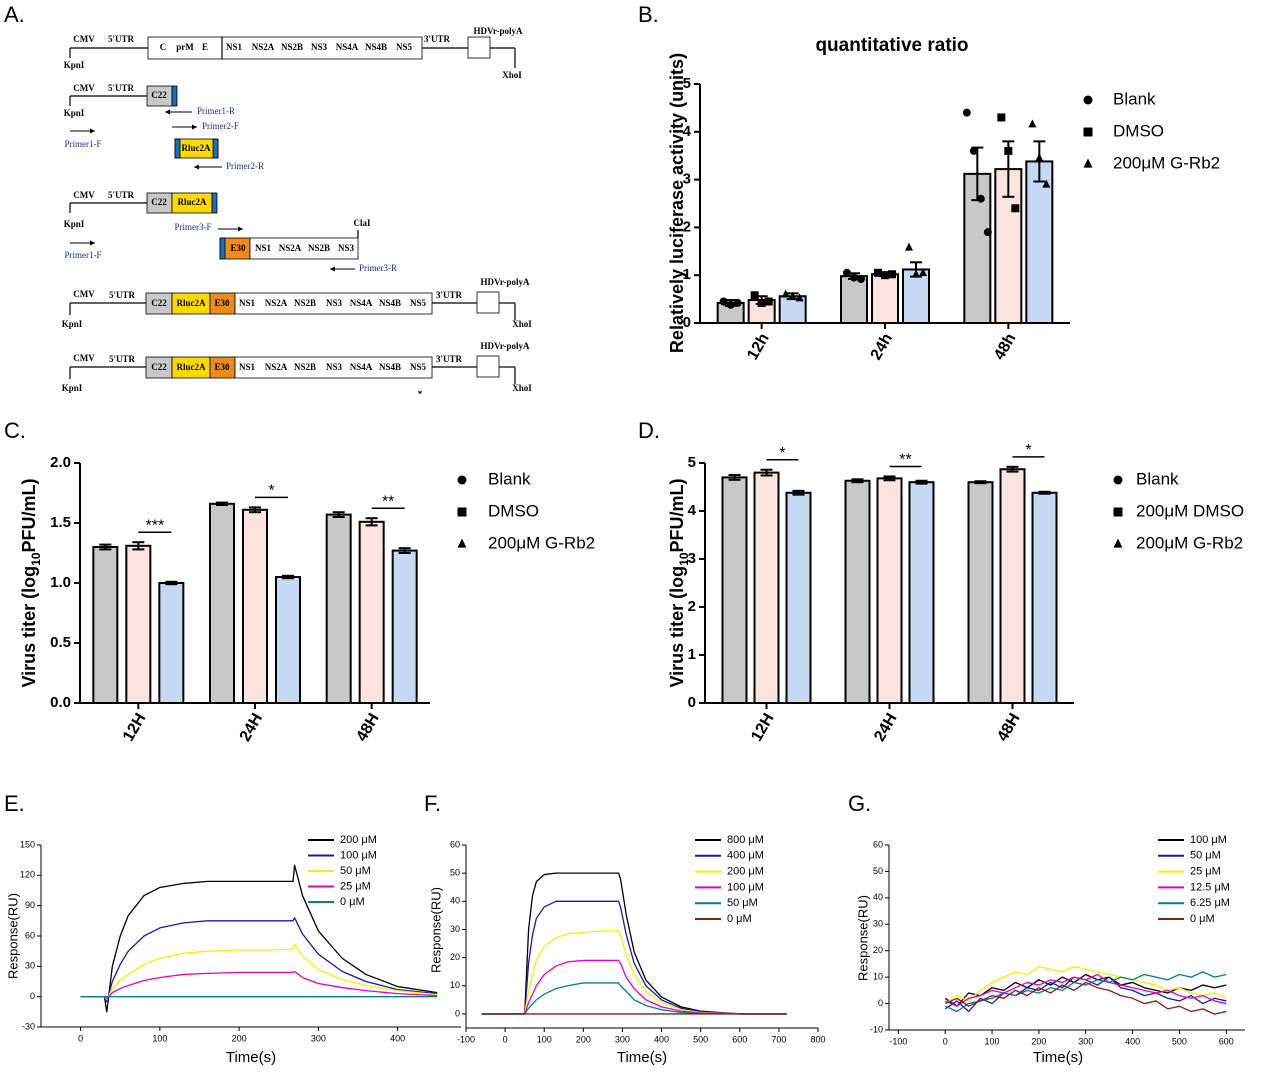 This screenshot has height=1073, width=1280. What do you see at coordinates (36, 559) in the screenshot?
I see `y-axis-label-part: 10` at bounding box center [36, 559].